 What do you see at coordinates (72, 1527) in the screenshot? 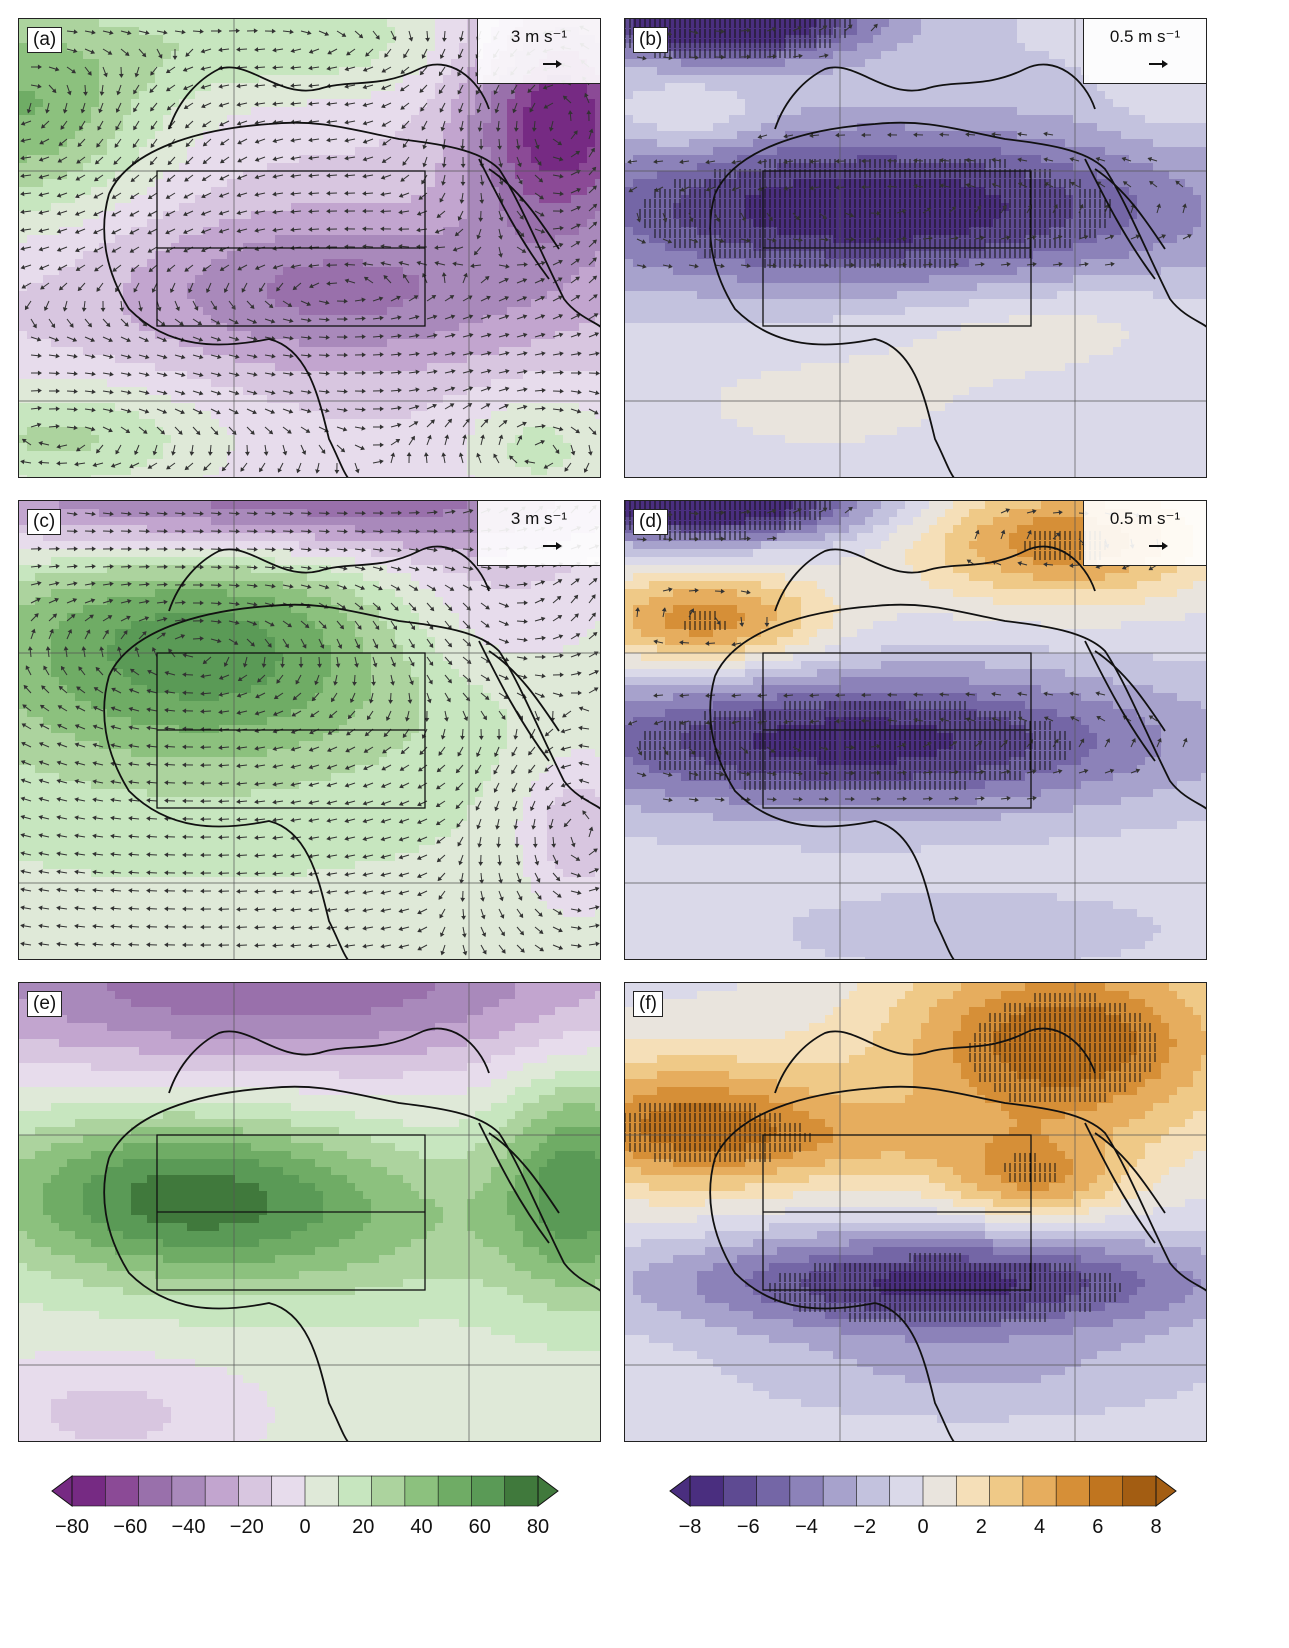
I see `colorbar-tick-label: −80` at bounding box center [72, 1527].